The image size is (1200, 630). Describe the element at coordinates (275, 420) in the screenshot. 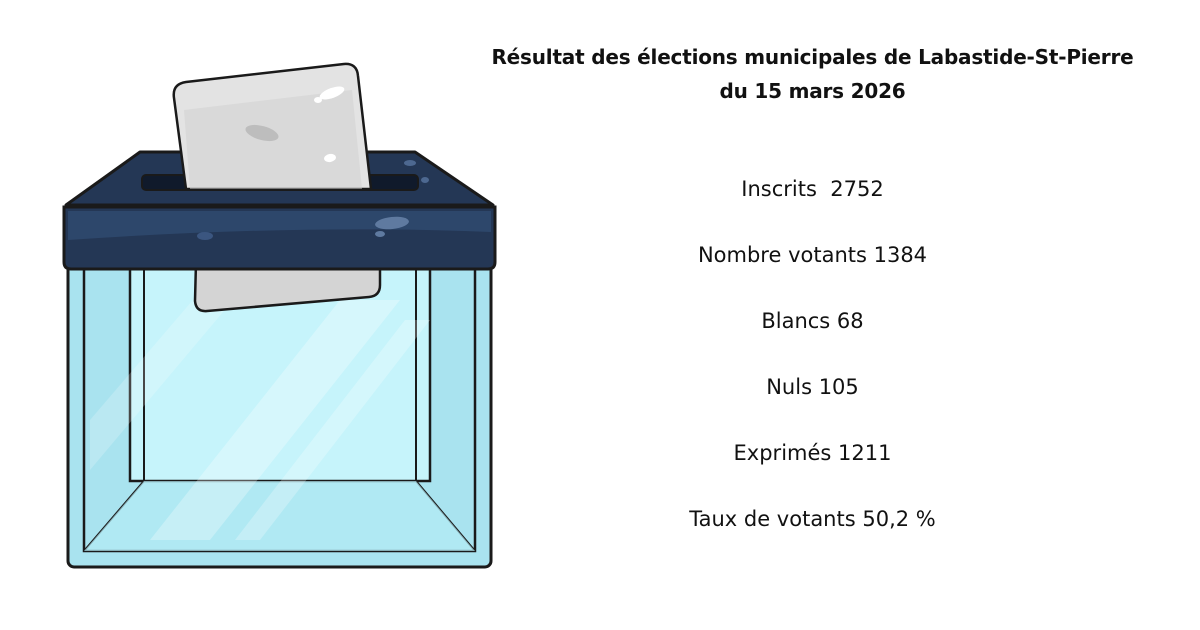

I see `glass-reflection` at that location.